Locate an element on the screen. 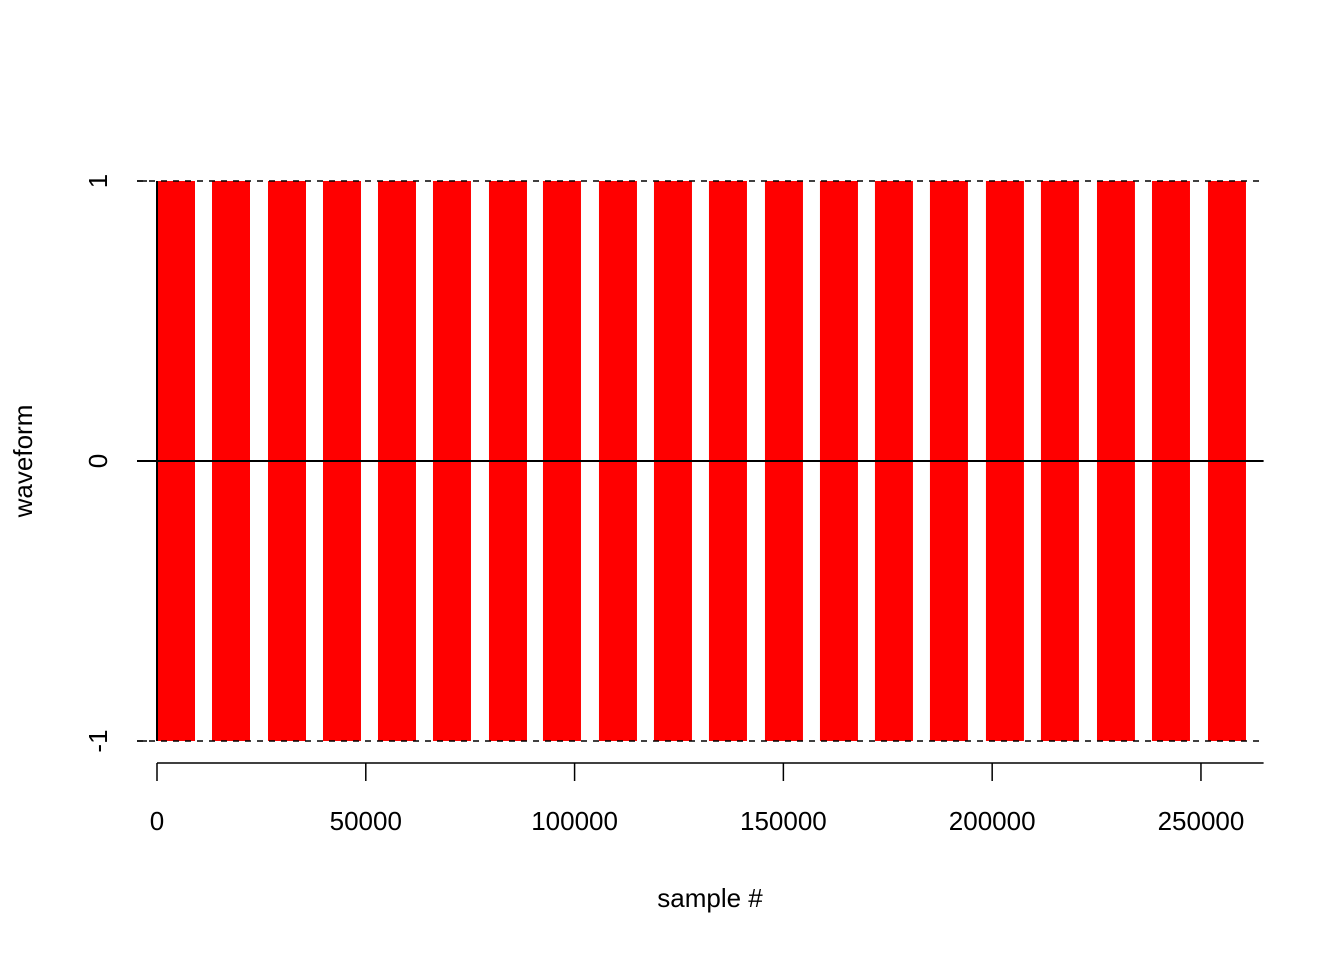 This screenshot has width=1344, height=960. x-tick-label: 0 is located at coordinates (157, 821).